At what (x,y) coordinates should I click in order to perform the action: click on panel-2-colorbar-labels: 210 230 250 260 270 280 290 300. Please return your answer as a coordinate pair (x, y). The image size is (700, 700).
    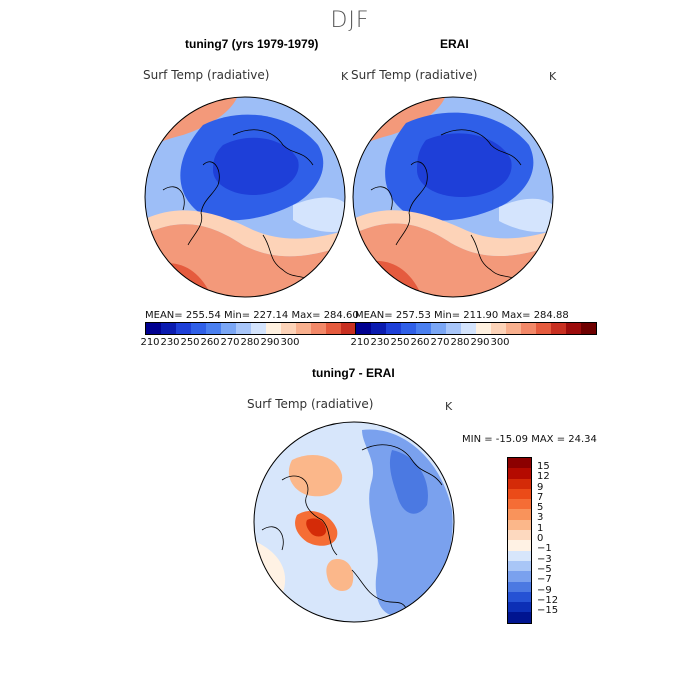
    Looking at the image, I should click on (430, 342).